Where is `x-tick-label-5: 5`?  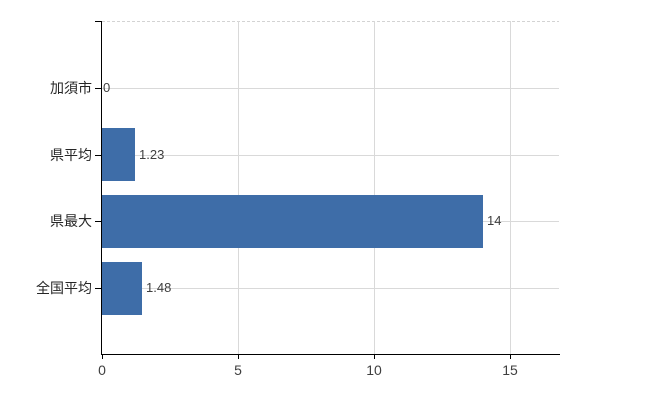 x-tick-label-5: 5 is located at coordinates (238, 370).